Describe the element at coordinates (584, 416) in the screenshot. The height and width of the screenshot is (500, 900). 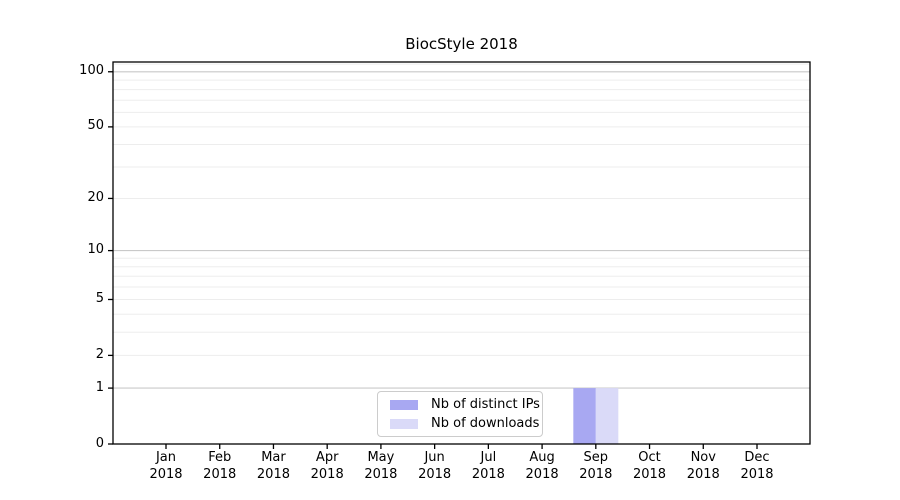
I see `bar-distinct-ips` at that location.